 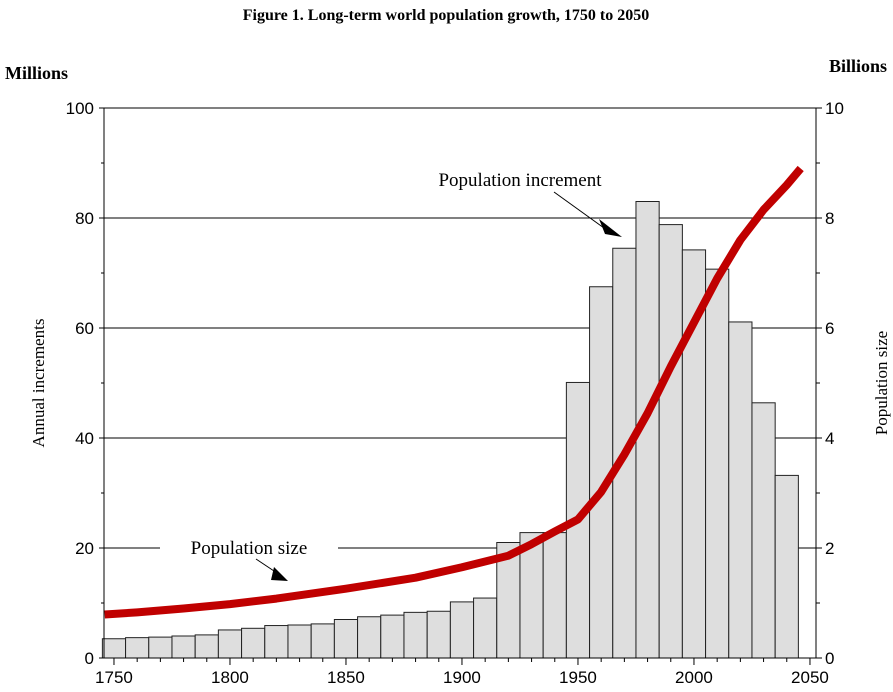 I want to click on bar-1940, so click(x=554, y=595).